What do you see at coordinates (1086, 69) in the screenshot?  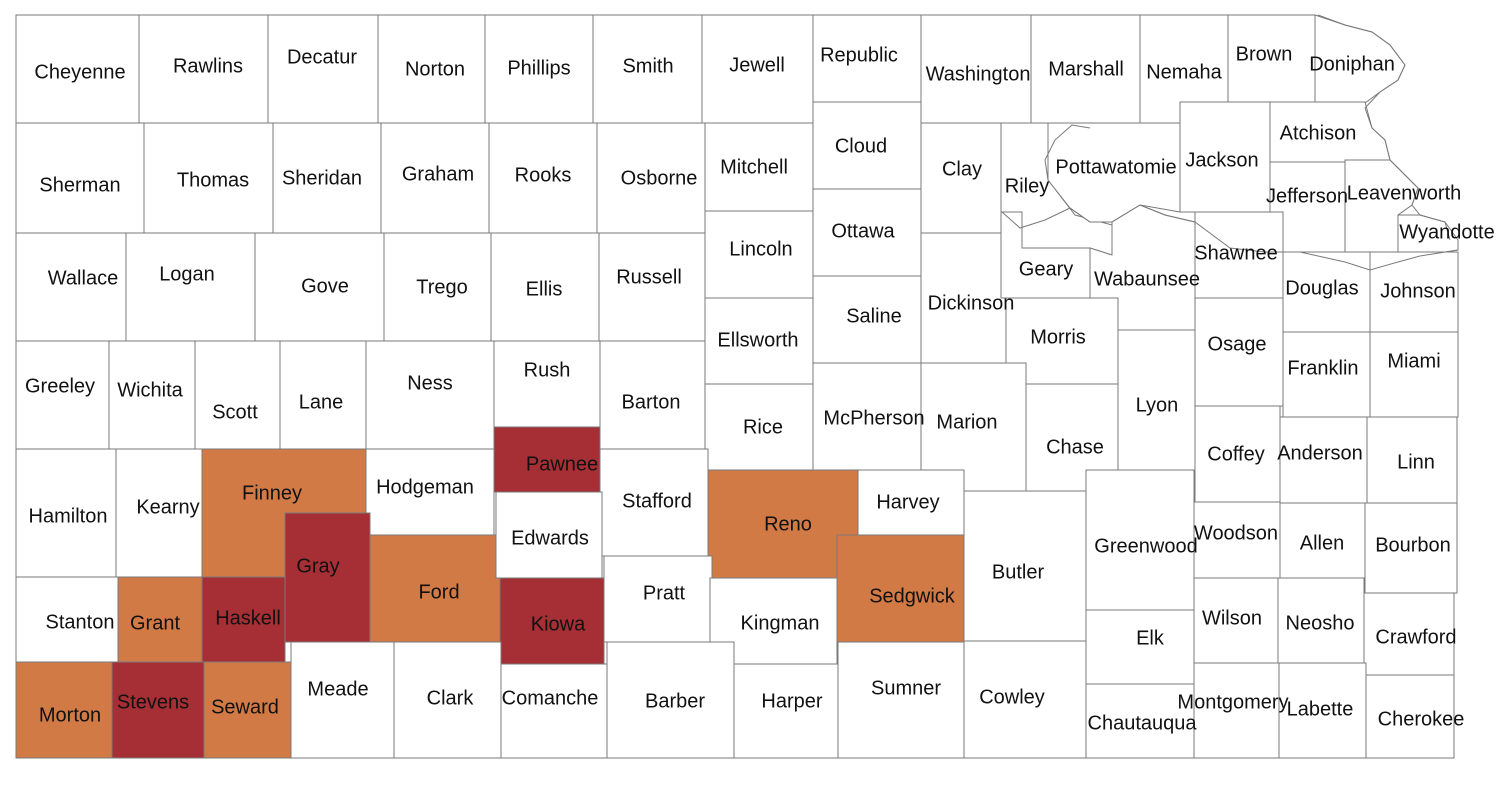 I see `county-label-marshall: Marshall` at bounding box center [1086, 69].